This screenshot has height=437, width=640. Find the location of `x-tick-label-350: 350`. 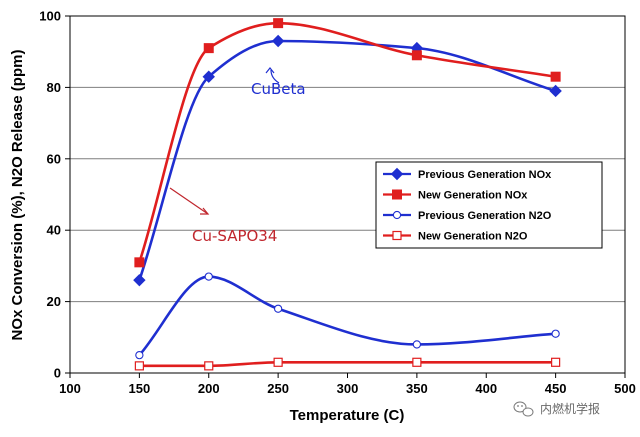

x-tick-label-350: 350 is located at coordinates (417, 388).